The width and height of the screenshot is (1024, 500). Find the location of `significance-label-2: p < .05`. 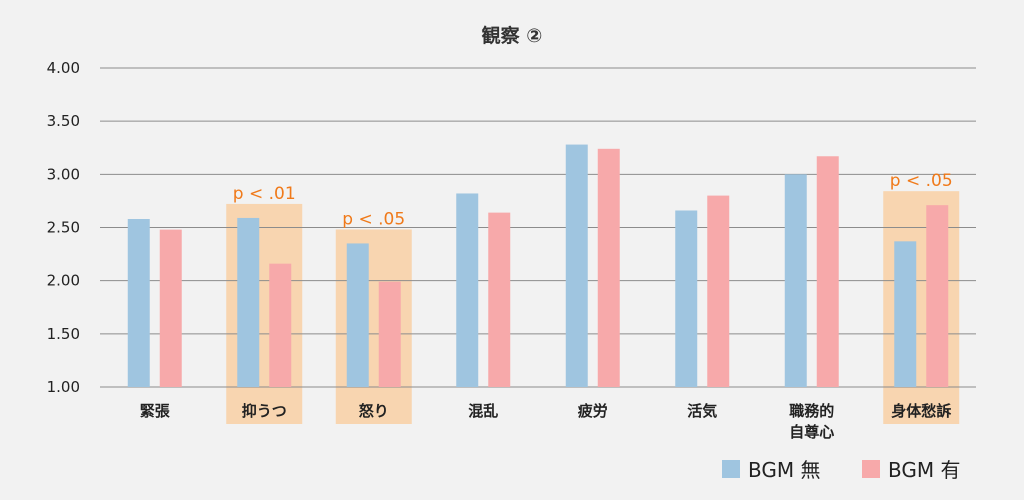

significance-label-2: p < .05 is located at coordinates (921, 181).